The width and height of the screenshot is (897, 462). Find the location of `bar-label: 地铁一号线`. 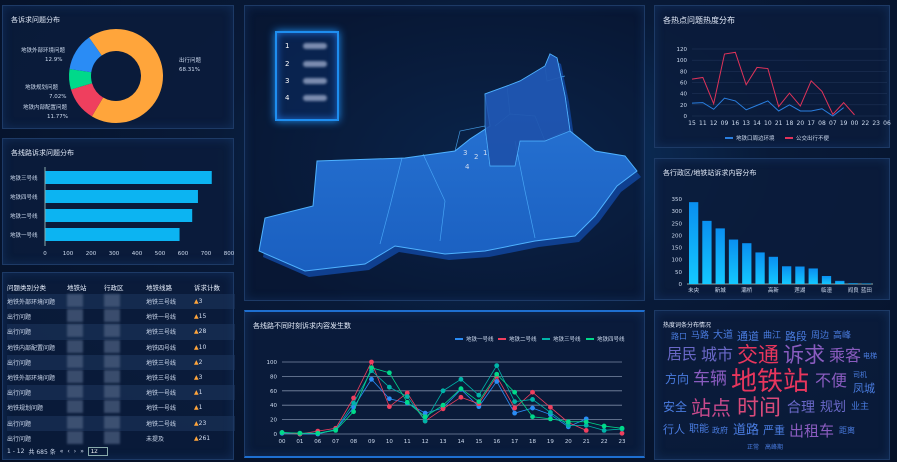

bar-label: 地铁一号线 is located at coordinates (24, 235).